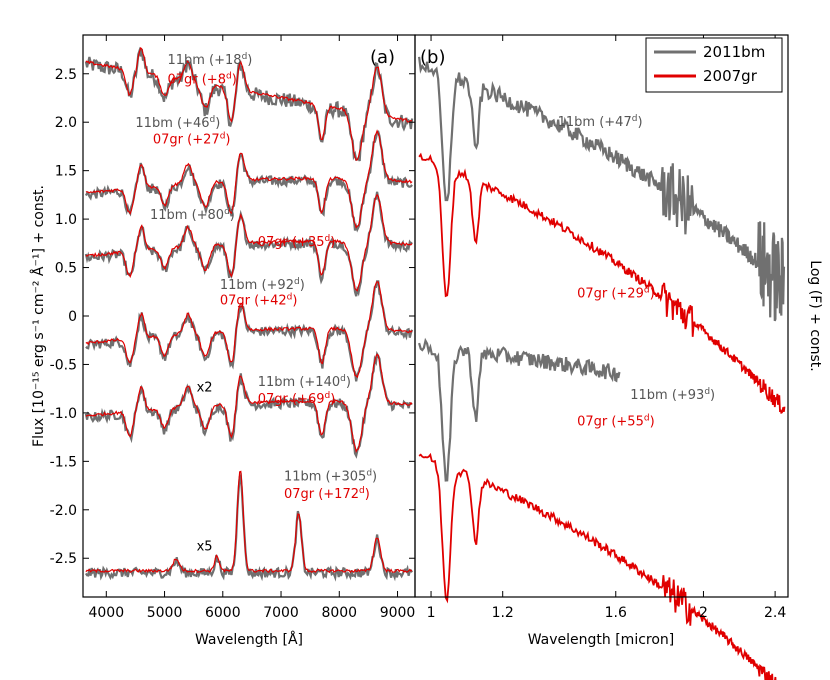  Describe the element at coordinates (432, 57) in the screenshot. I see `panel-b-label: (b)` at that location.